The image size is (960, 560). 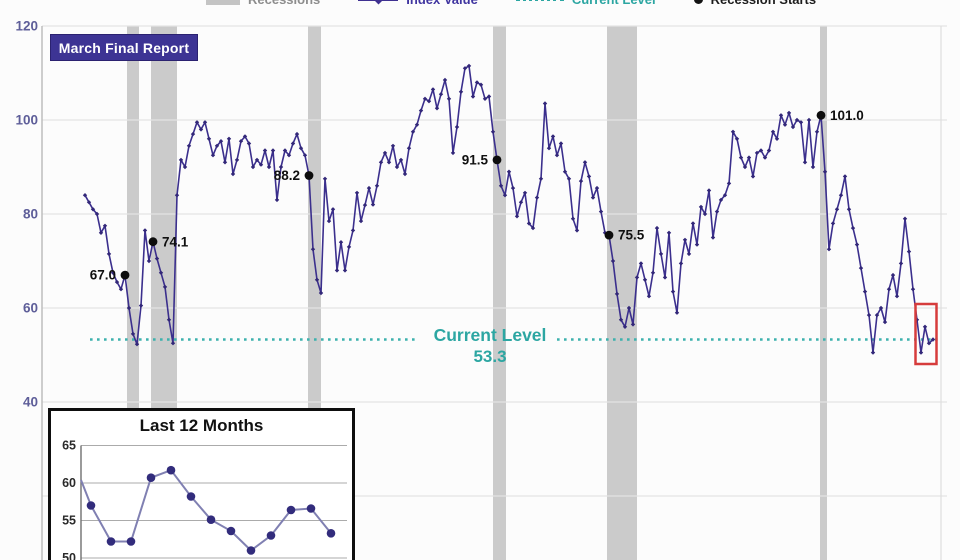 What do you see at coordinates (475, 160) in the screenshot?
I see `recession-start-label: 91.5` at bounding box center [475, 160].